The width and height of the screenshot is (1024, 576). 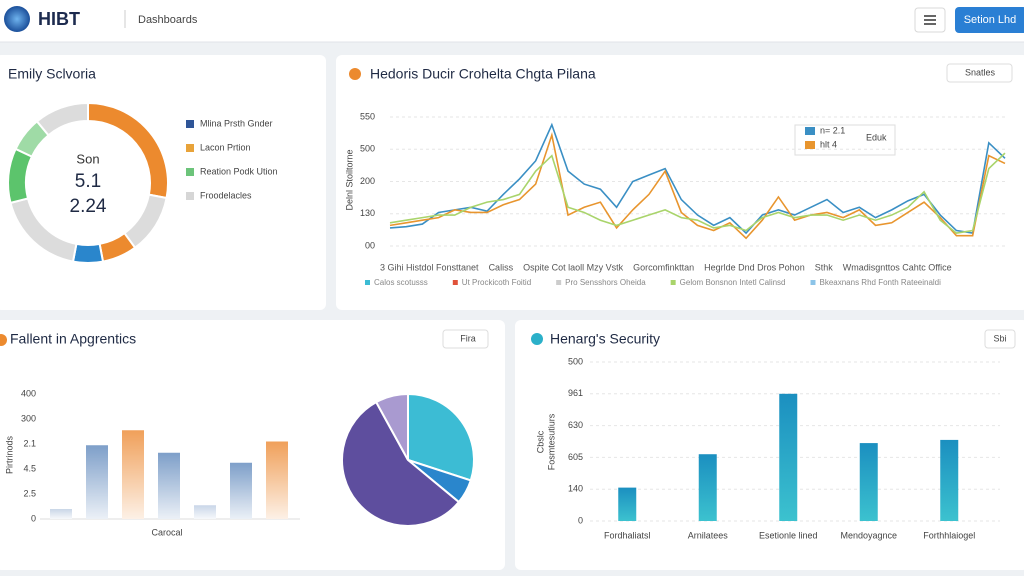 What do you see at coordinates (949, 535) in the screenshot?
I see `x-tick-label: Forthhlaiogel` at bounding box center [949, 535].